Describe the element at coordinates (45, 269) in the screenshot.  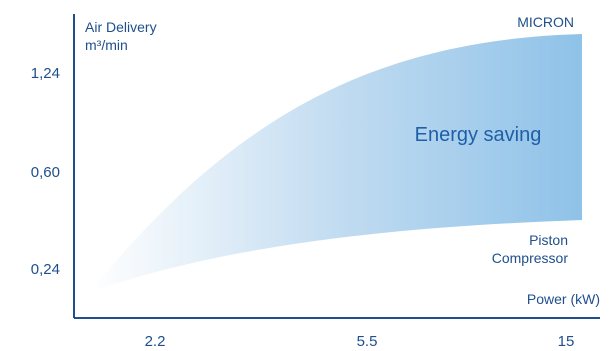
I see `y-tick-label: 0,24` at that location.